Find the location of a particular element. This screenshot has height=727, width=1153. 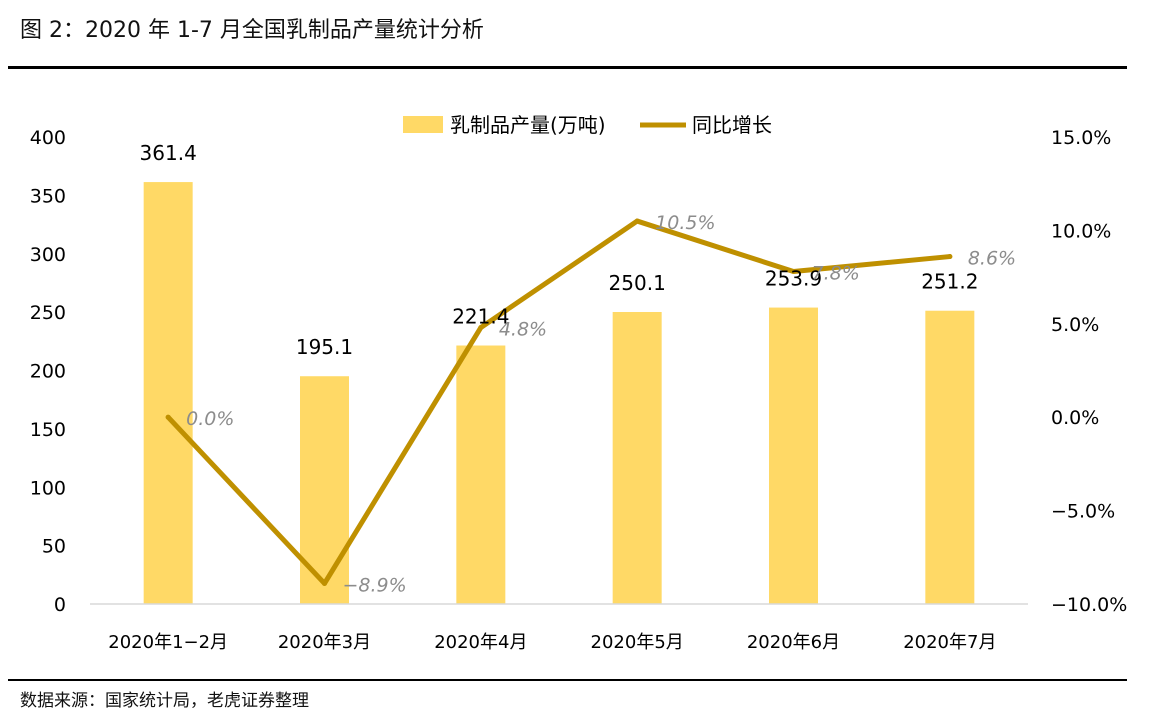

left-axis-ticks: 0 50 100 150 200 250 300 350 400 is located at coordinates (48, 371).